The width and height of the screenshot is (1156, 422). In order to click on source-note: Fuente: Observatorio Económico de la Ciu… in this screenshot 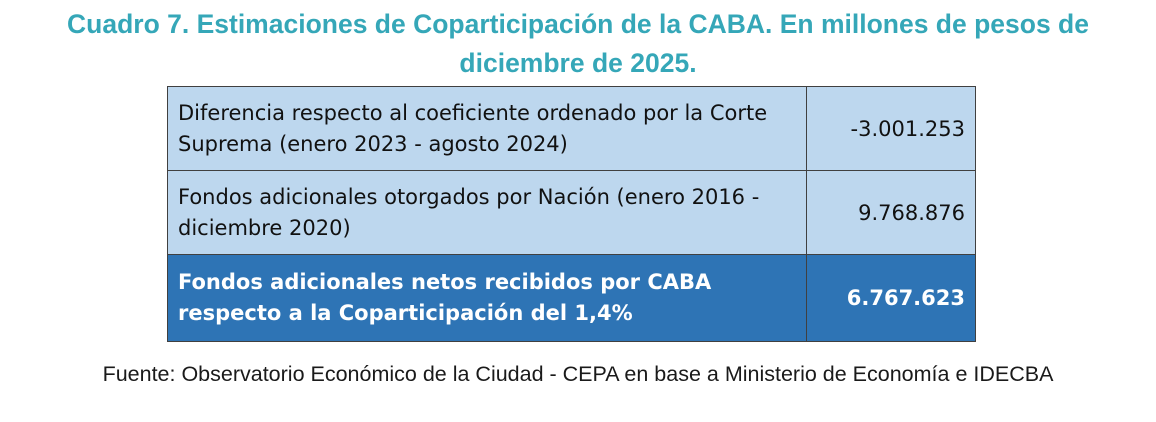, I will do `click(578, 374)`.